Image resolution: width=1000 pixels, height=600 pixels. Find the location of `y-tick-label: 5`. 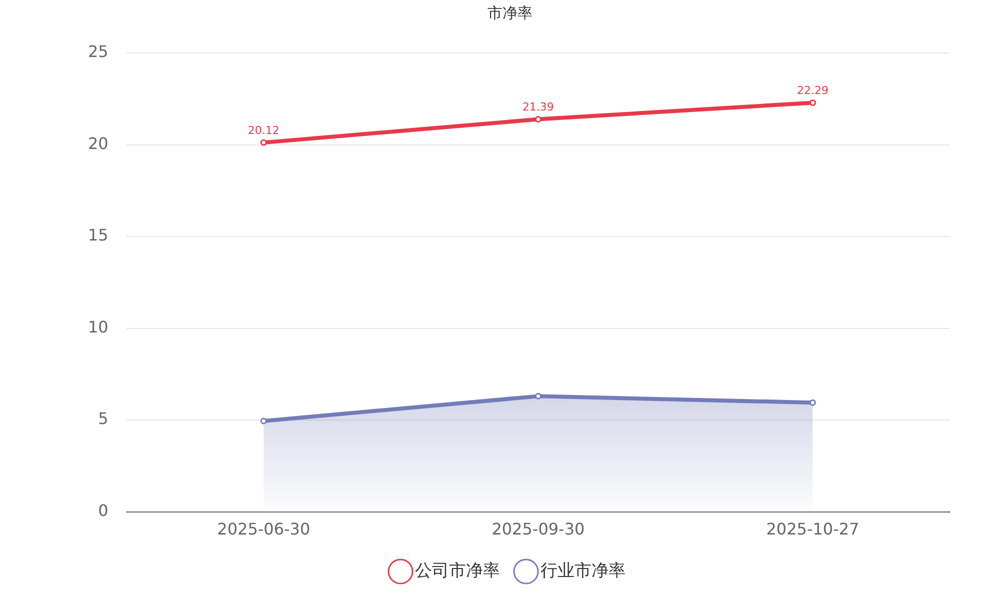

y-tick-label: 5 is located at coordinates (103, 418).